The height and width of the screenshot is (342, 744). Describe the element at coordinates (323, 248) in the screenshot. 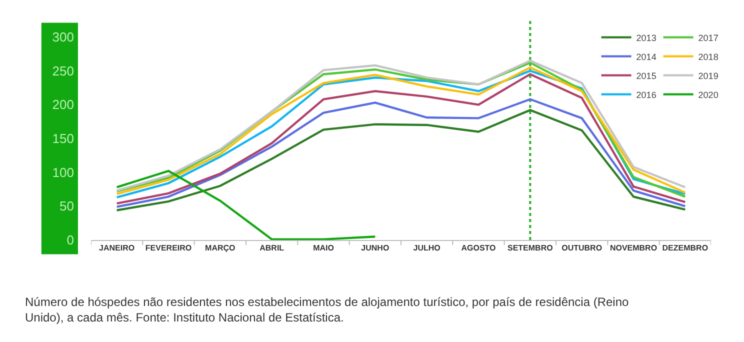

I see `x-tick-label: MAIO` at that location.